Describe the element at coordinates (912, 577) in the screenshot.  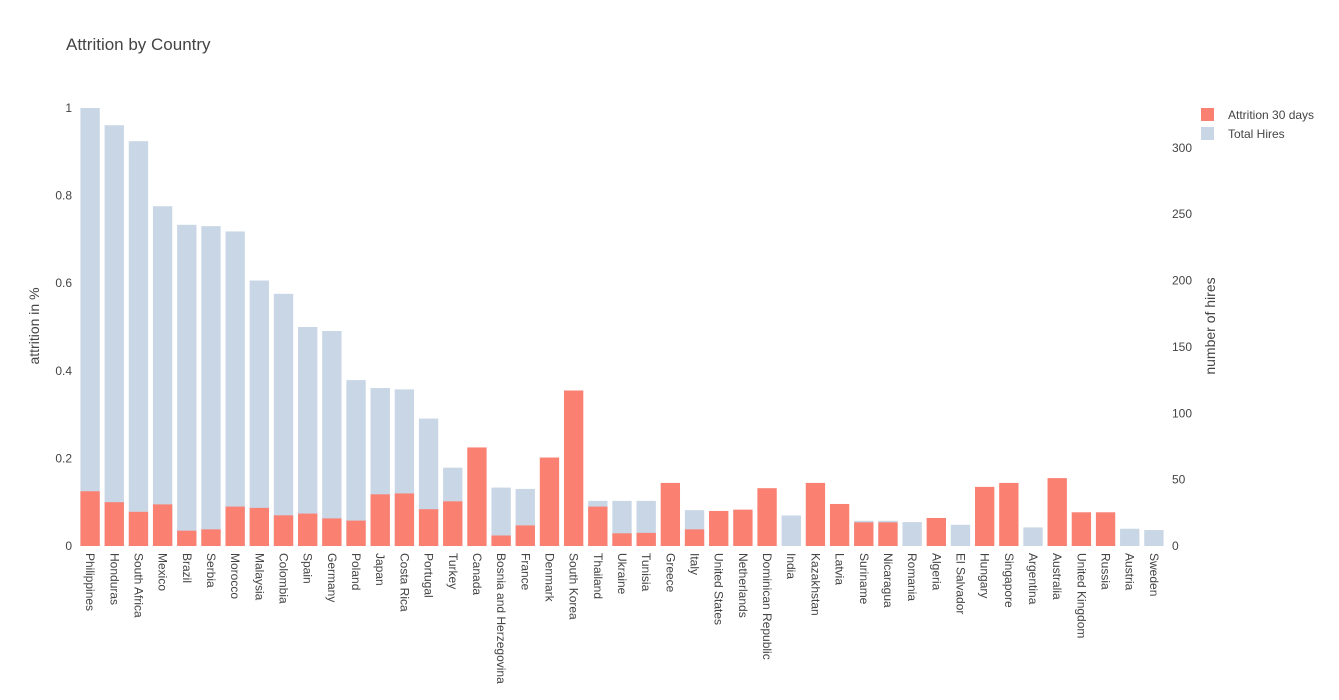
I see `x-tick-label-romania: Romania` at that location.